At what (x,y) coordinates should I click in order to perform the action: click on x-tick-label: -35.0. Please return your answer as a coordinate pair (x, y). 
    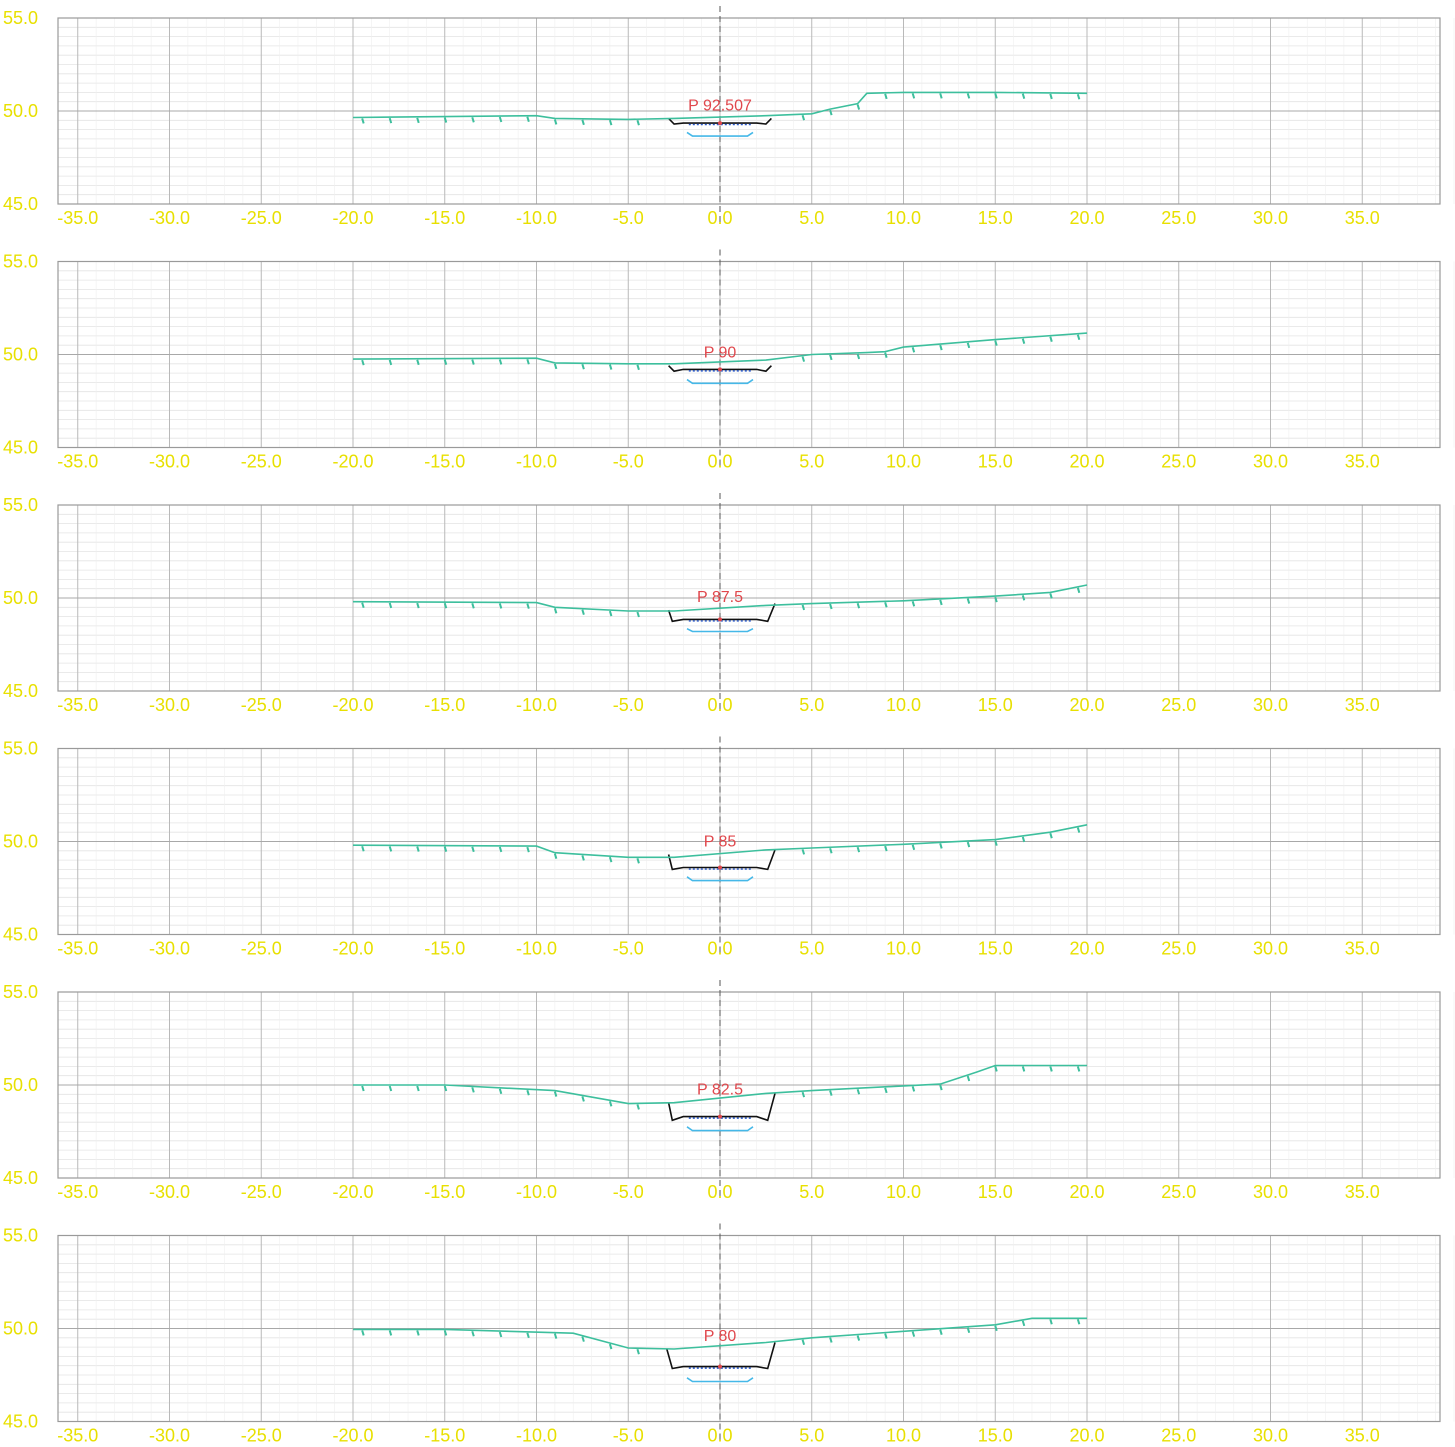
    Looking at the image, I should click on (77, 949).